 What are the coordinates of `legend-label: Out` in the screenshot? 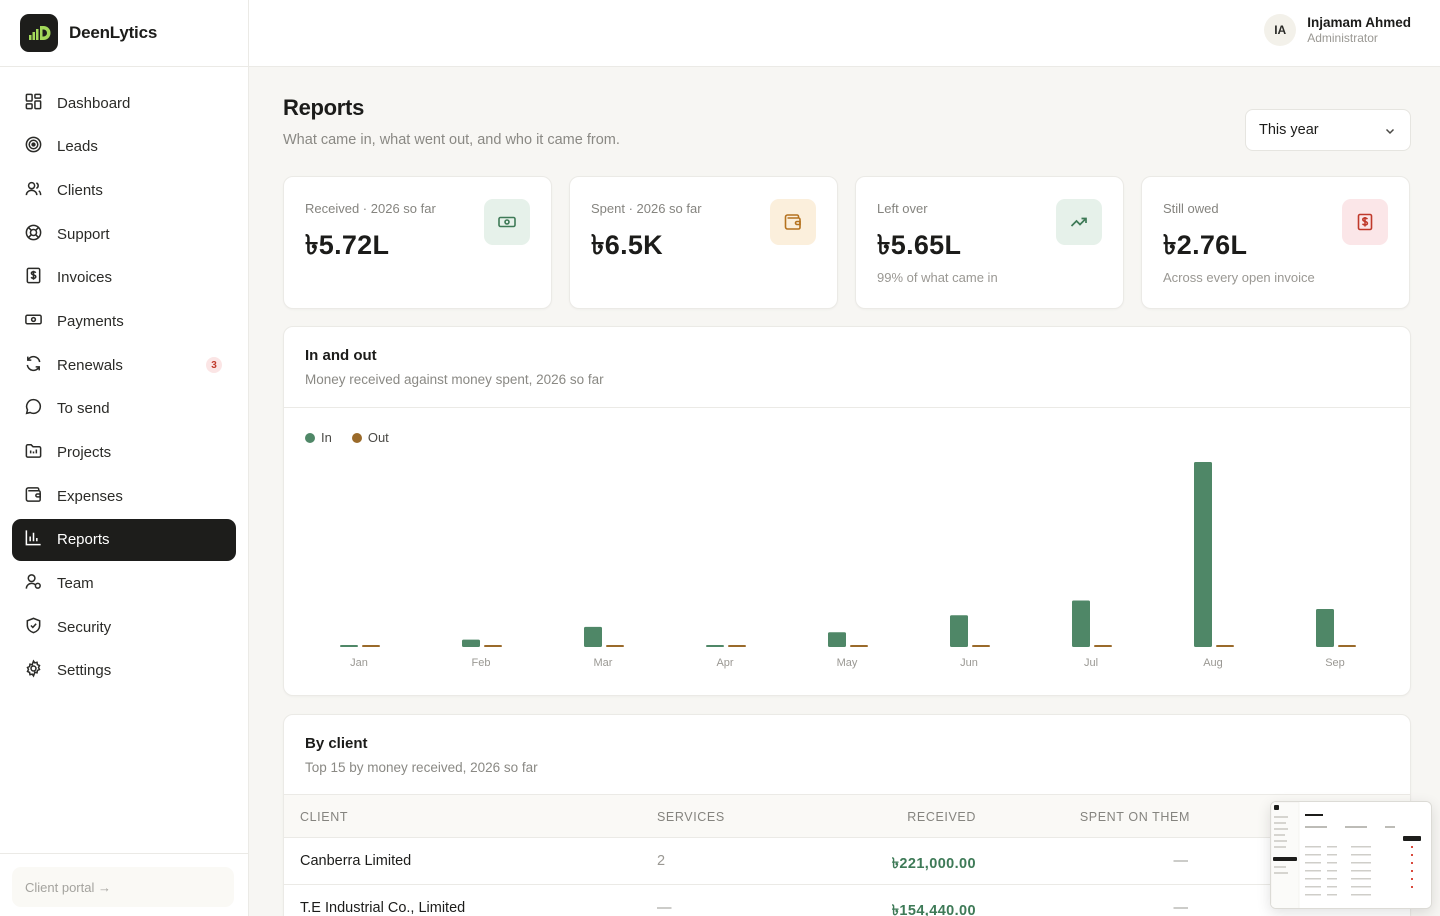 It's located at (378, 437).